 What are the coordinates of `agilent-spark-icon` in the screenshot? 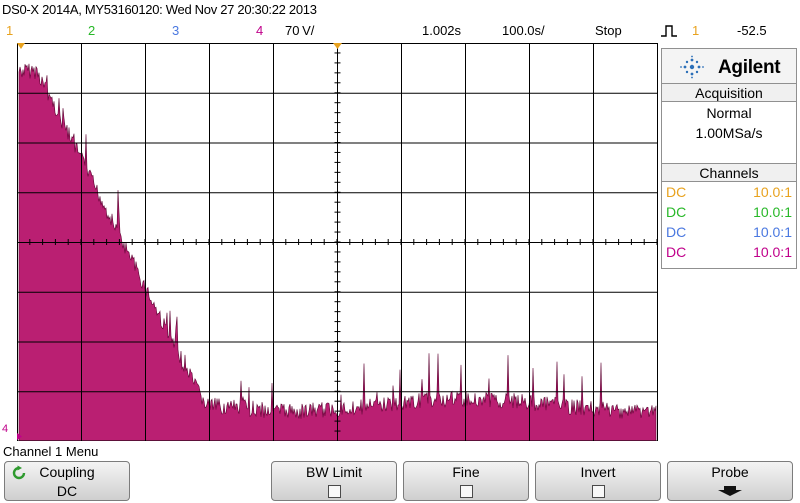 It's located at (692, 67).